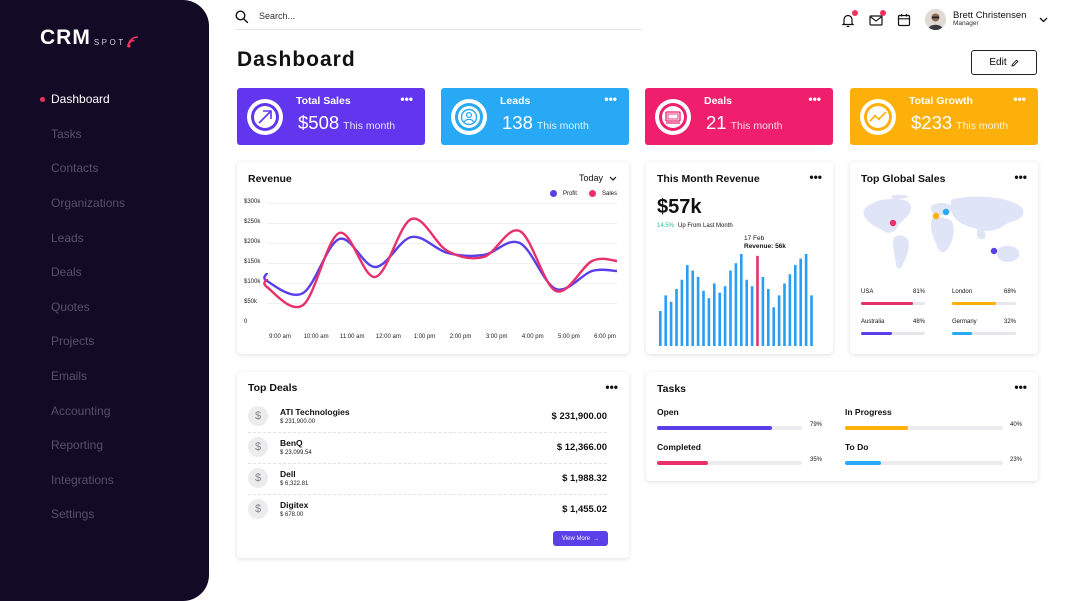 The height and width of the screenshot is (601, 1065). What do you see at coordinates (933, 418) in the screenshot?
I see `task-in-progress: In Progress 40%` at bounding box center [933, 418].